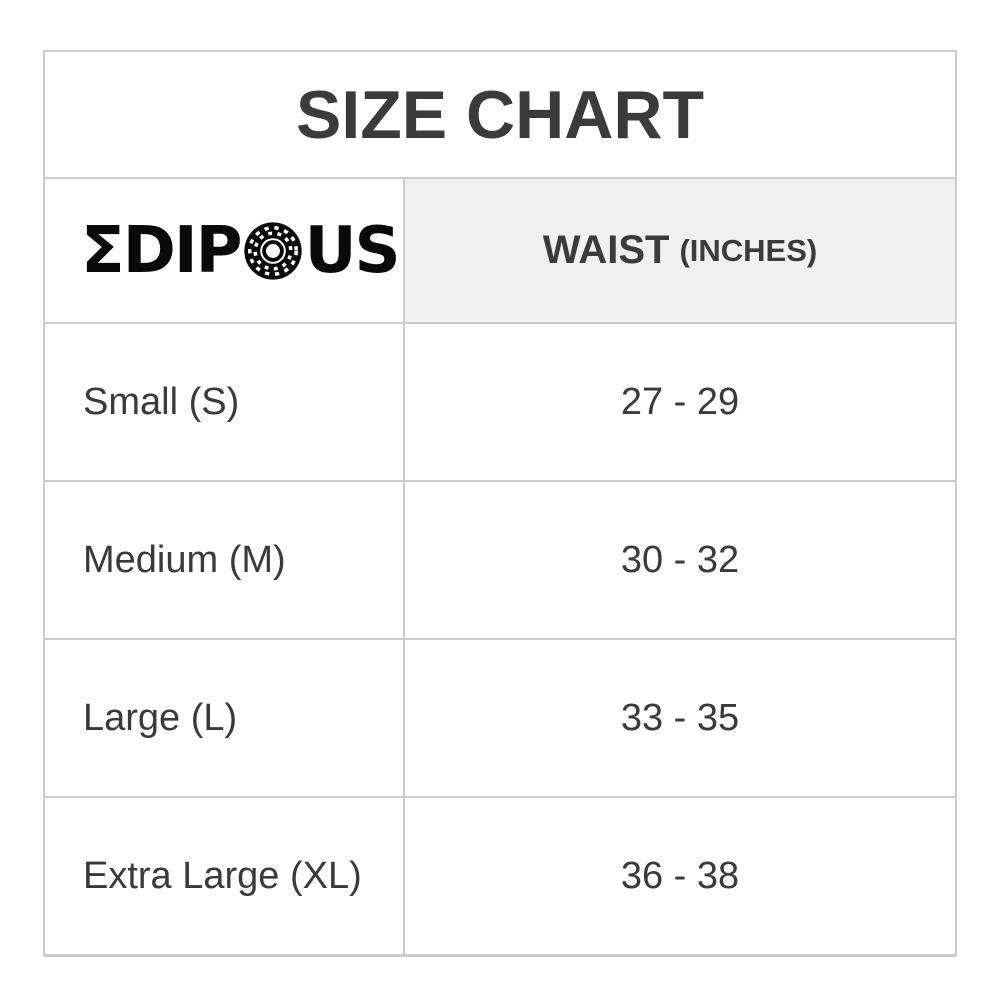  Describe the element at coordinates (224, 718) in the screenshot. I see `table-row-size-label: Large (L)` at that location.